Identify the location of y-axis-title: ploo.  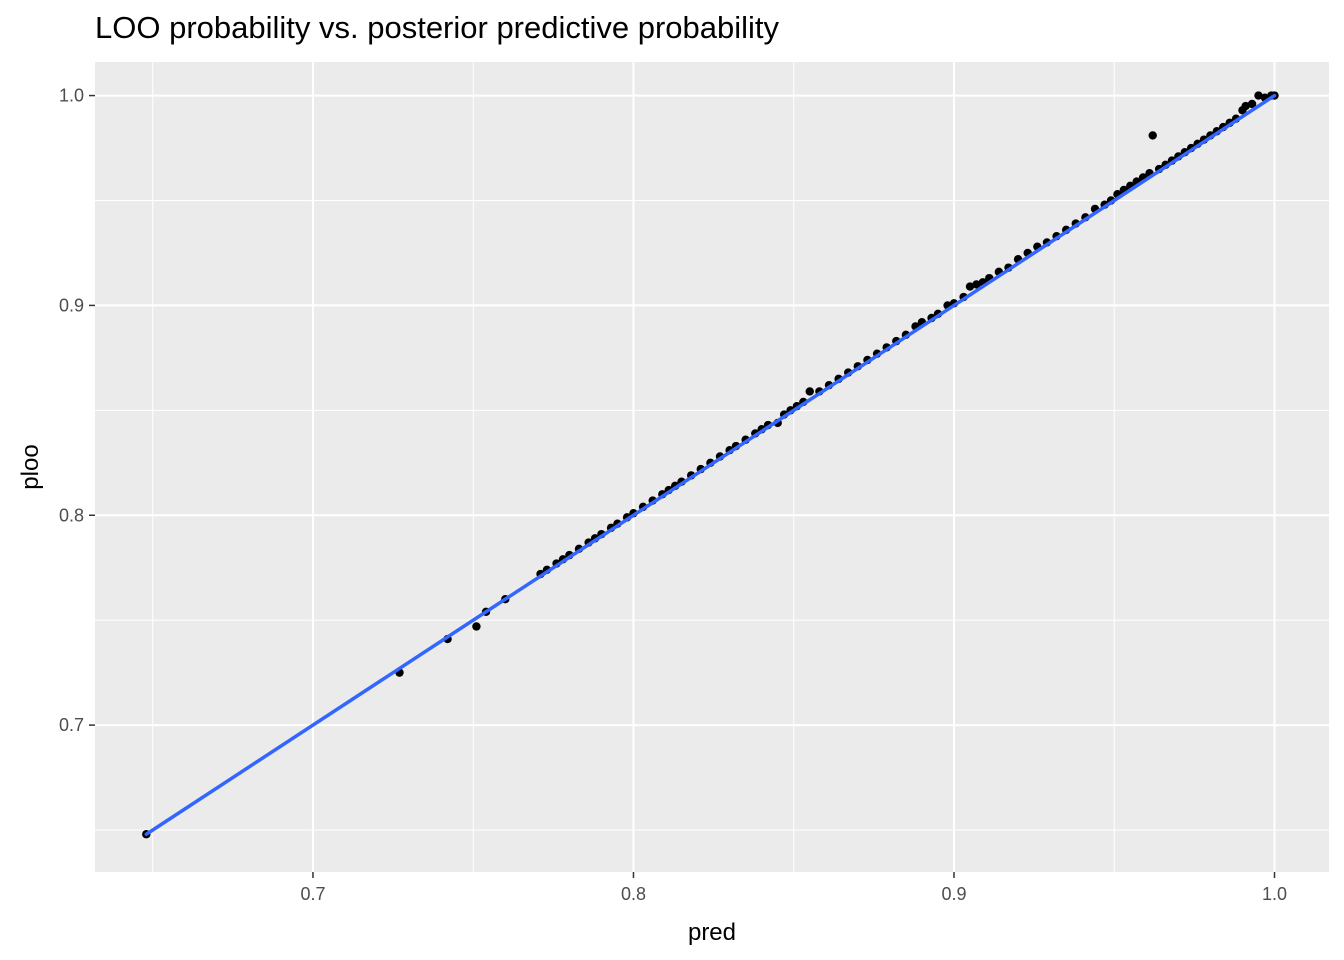
(30, 466).